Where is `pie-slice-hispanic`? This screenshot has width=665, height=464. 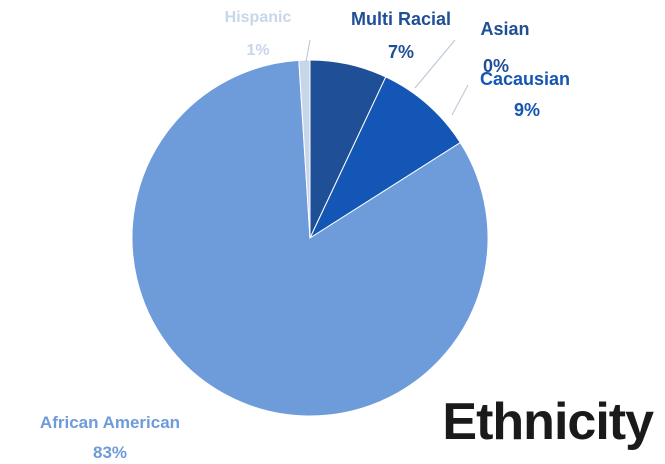
pie-slice-hispanic is located at coordinates (304, 149).